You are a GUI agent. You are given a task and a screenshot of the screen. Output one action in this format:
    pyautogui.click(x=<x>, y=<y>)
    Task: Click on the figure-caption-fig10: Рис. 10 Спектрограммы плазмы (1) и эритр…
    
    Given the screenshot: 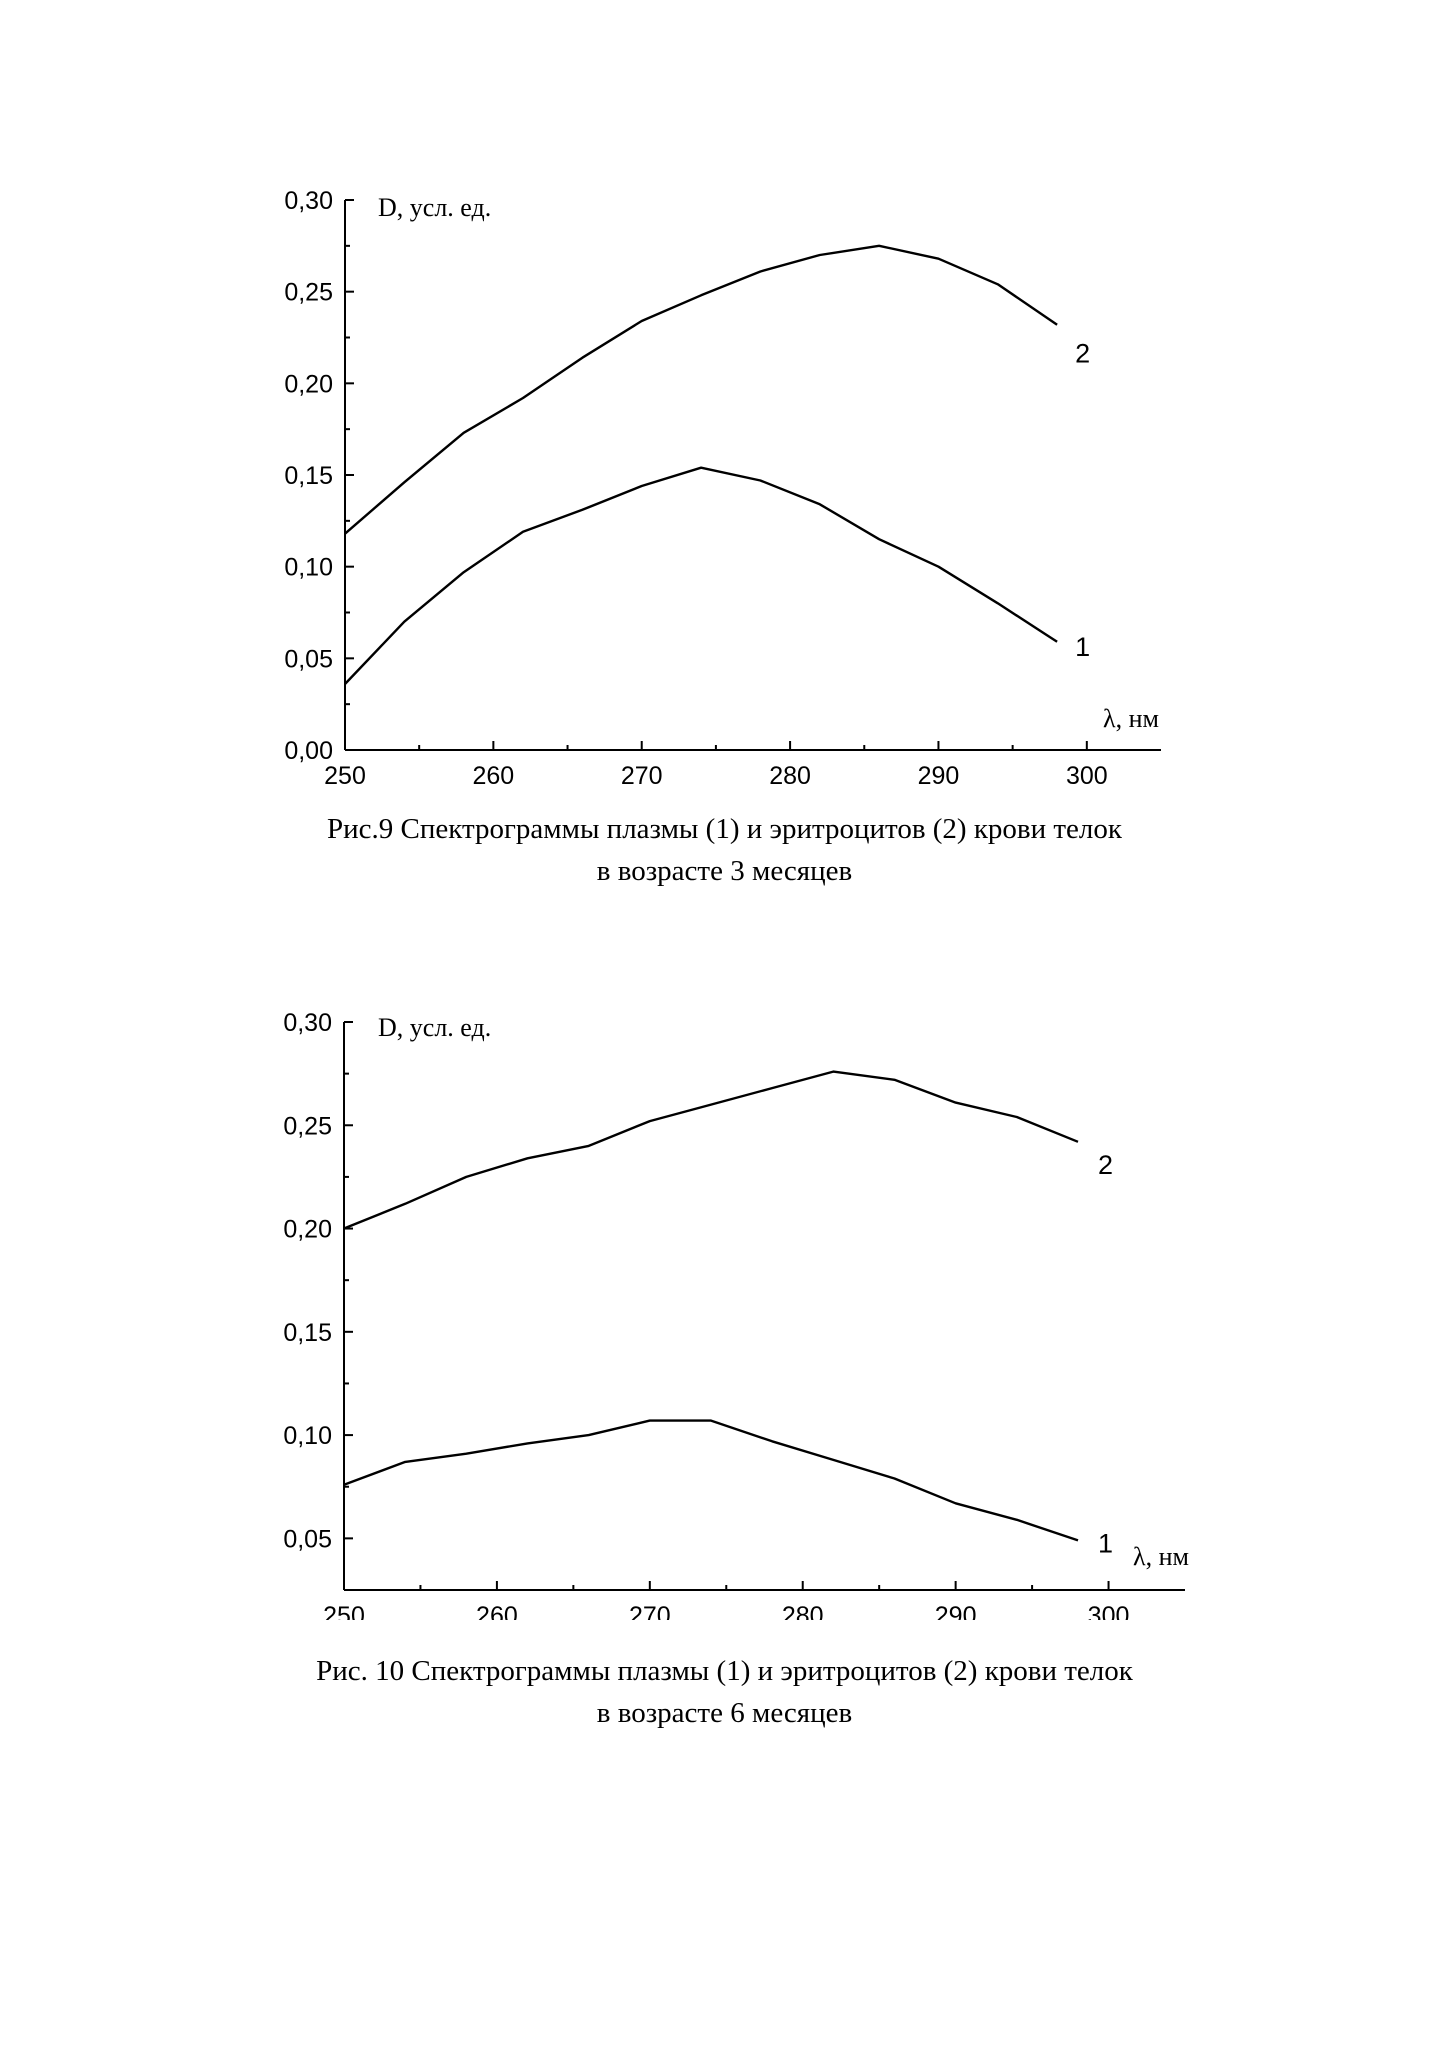 What is the action you would take?
    pyautogui.click(x=724, y=1692)
    